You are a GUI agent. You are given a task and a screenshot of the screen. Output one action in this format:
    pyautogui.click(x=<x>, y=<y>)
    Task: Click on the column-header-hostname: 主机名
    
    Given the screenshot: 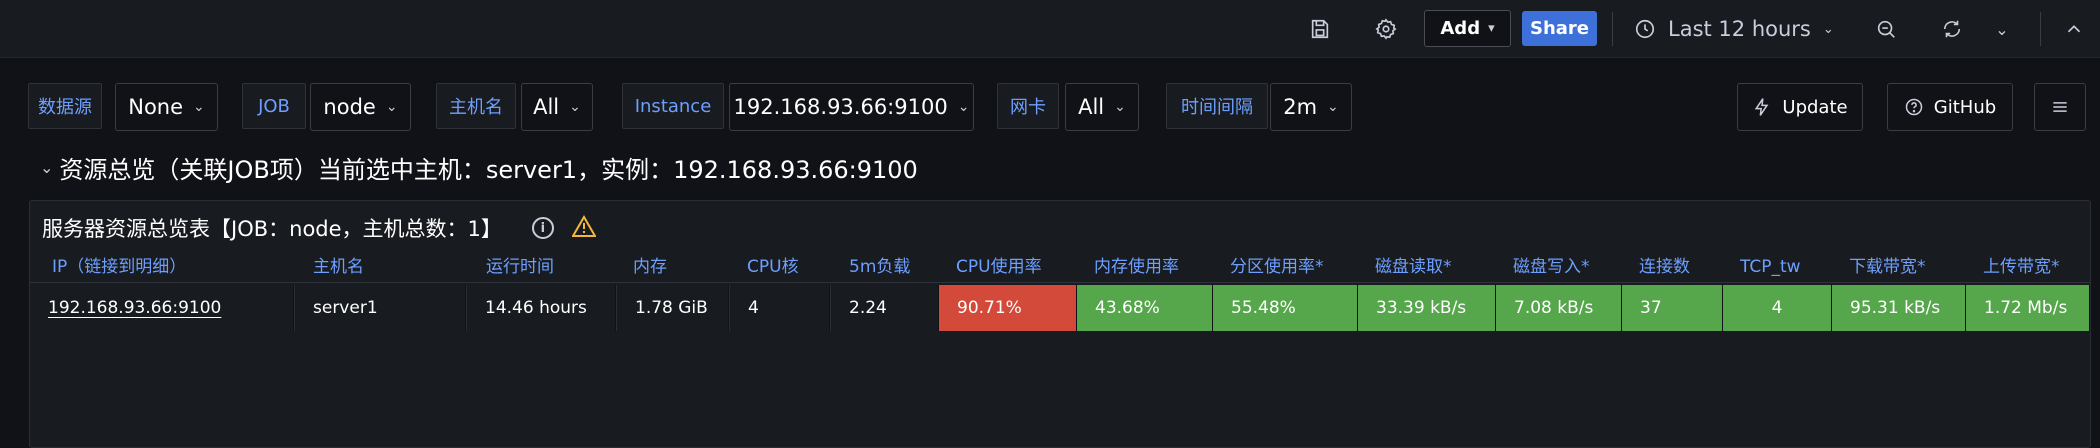 What is the action you would take?
    pyautogui.click(x=338, y=267)
    